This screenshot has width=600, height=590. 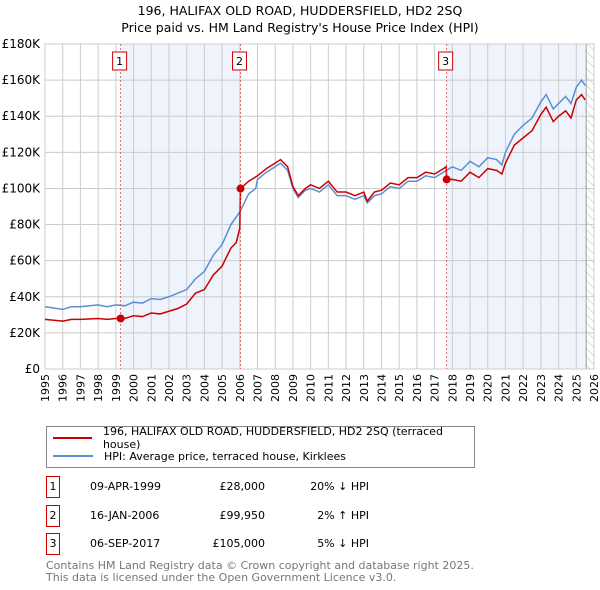 I want to click on x-tick-label: 2006, so click(x=240, y=388).